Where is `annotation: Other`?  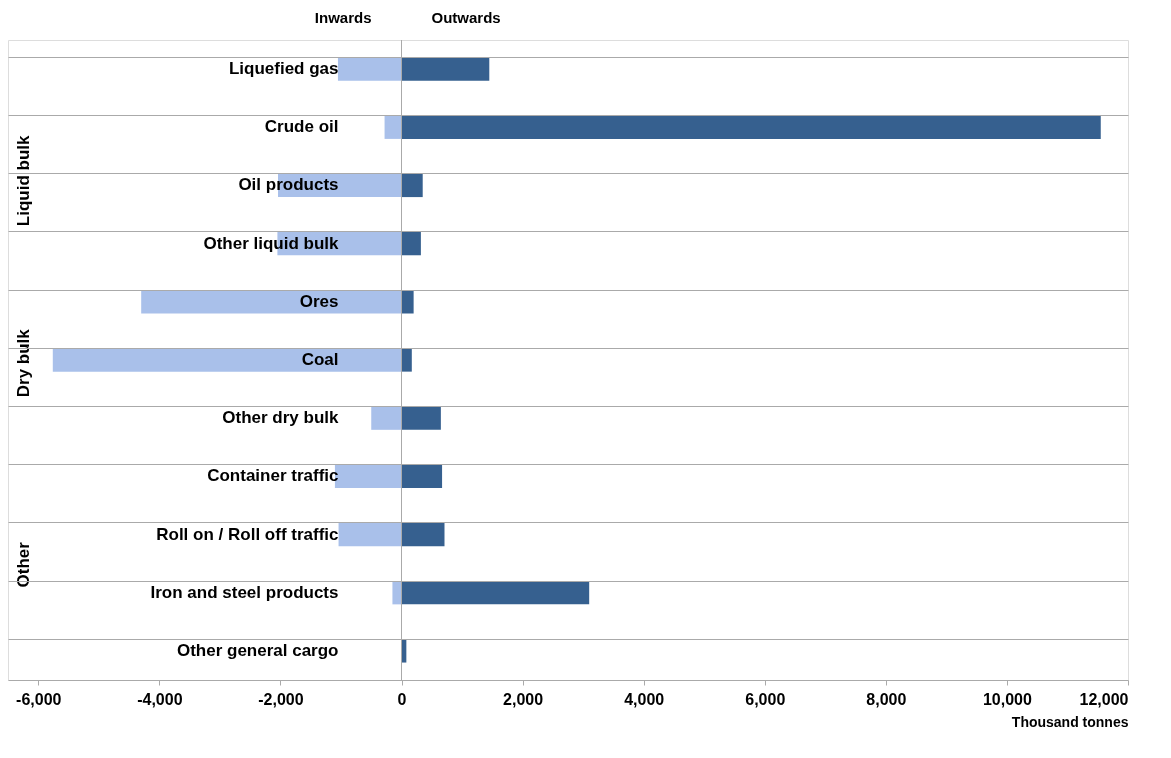
annotation: Other is located at coordinates (23, 564).